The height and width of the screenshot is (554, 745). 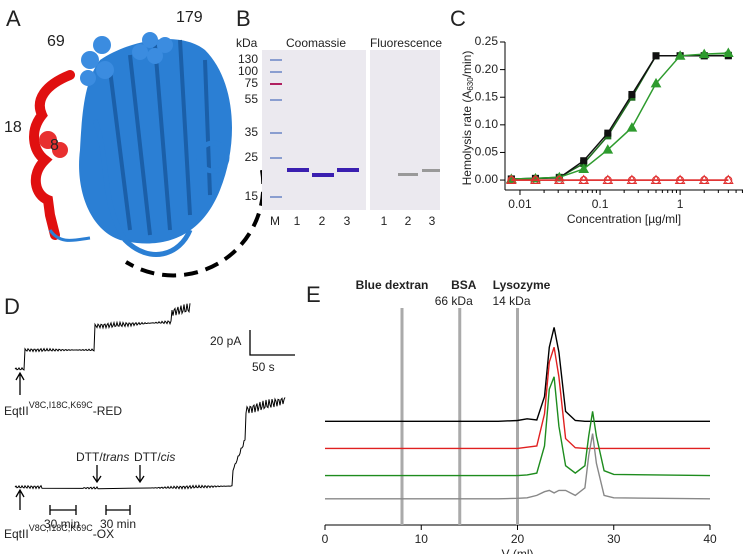 I want to click on y-tick-label: 0.25, so click(x=487, y=41).